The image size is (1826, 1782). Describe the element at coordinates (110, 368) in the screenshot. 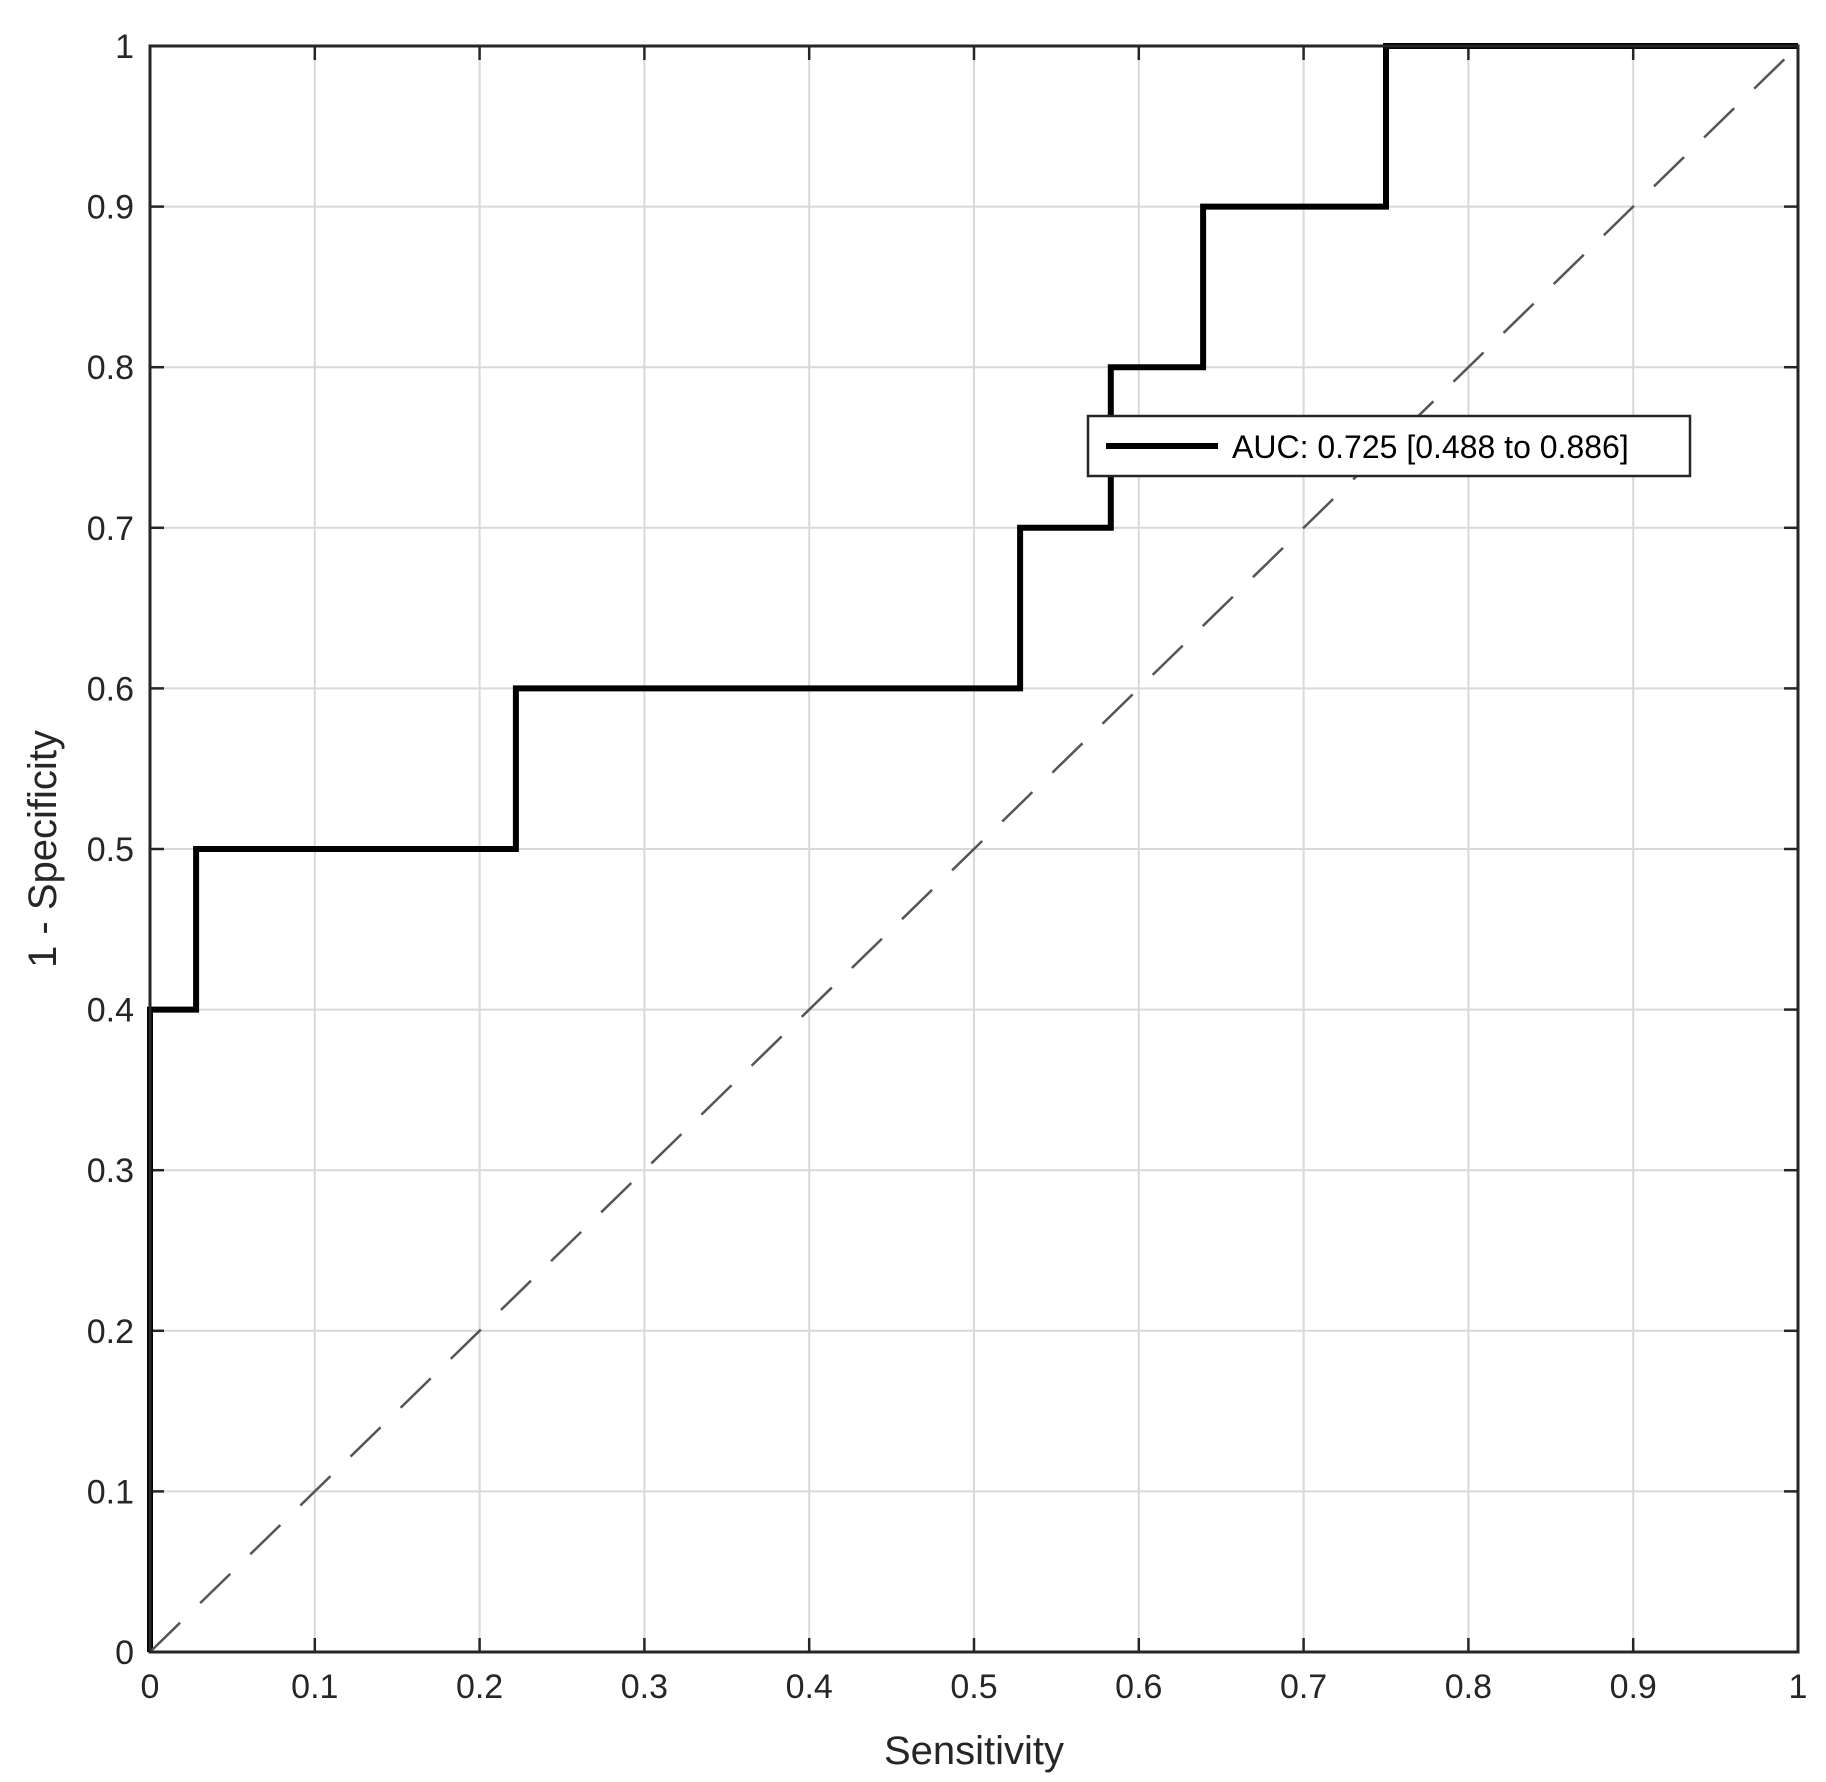

I see `y-tick-label: 0.8` at that location.